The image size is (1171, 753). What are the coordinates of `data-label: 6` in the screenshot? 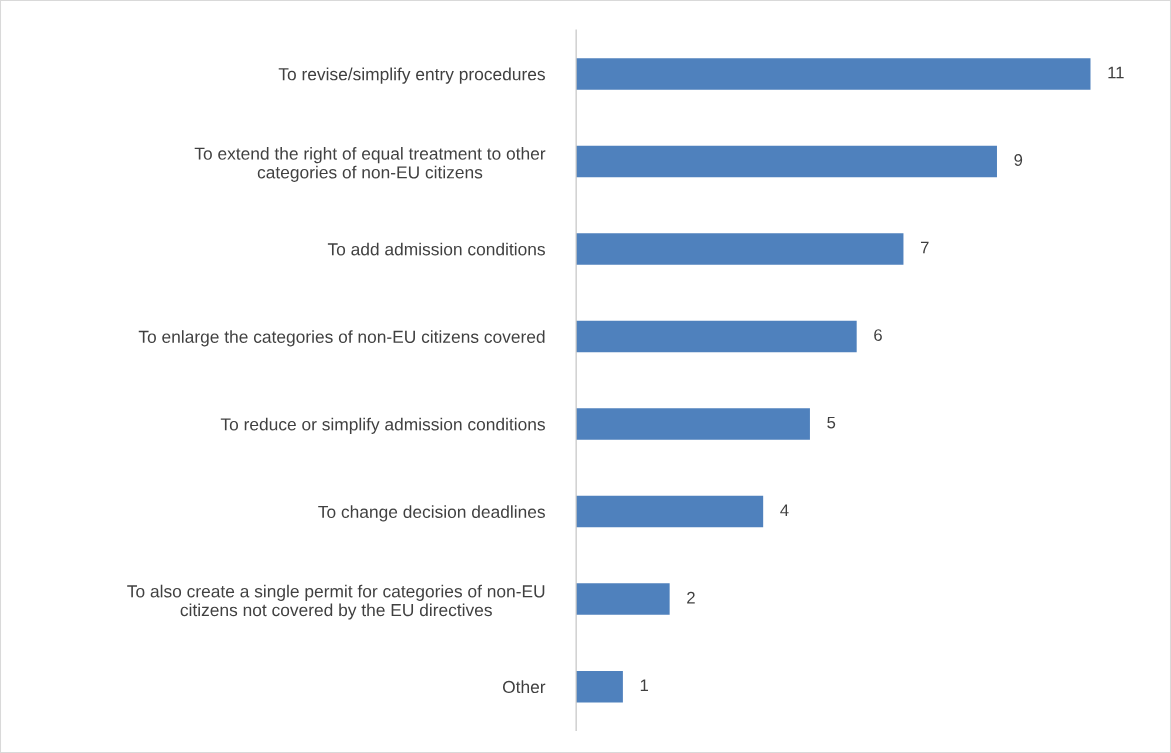 It's located at (878, 335).